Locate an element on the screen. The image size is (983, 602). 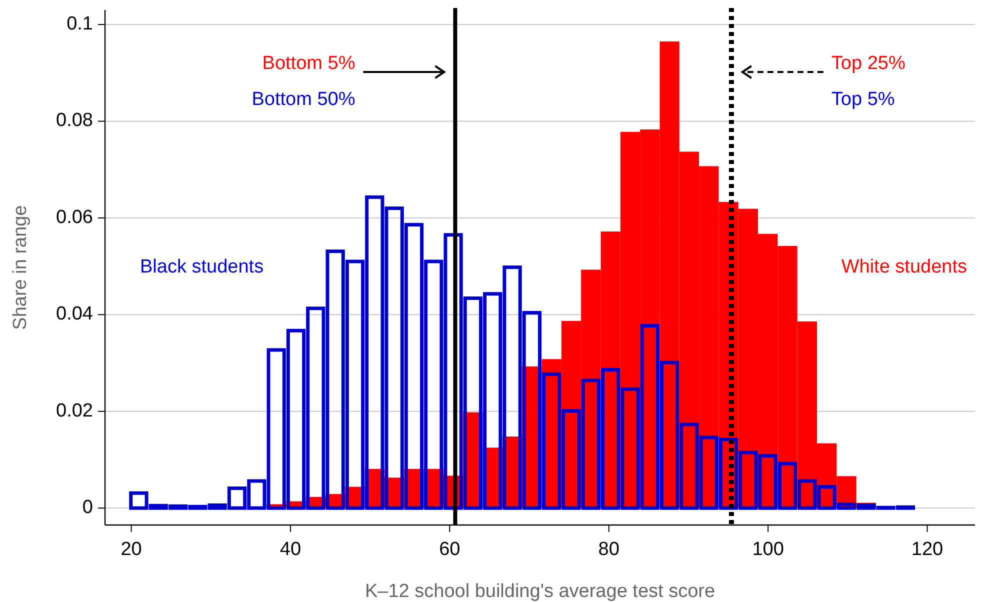
y-tick-label: 0.1 is located at coordinates (79, 24).